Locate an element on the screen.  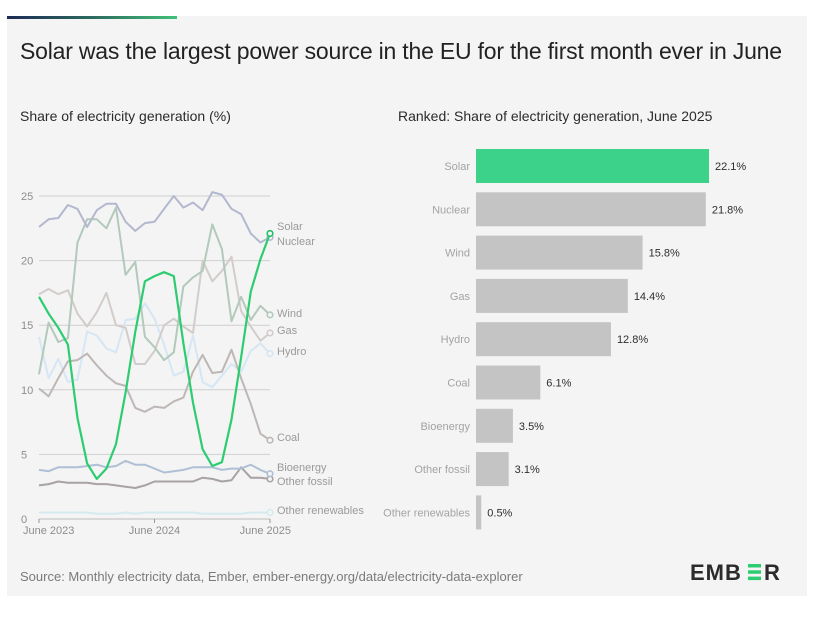
bar-category-label: Bioenergy is located at coordinates (445, 427).